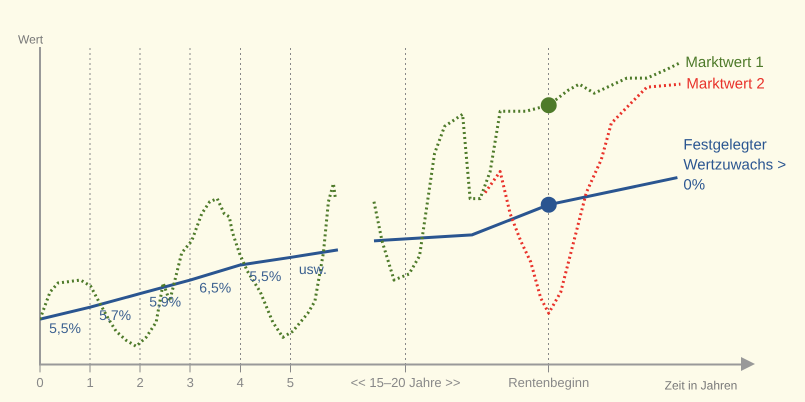  What do you see at coordinates (215, 287) in the screenshot?
I see `annotation: 6,5%` at bounding box center [215, 287].